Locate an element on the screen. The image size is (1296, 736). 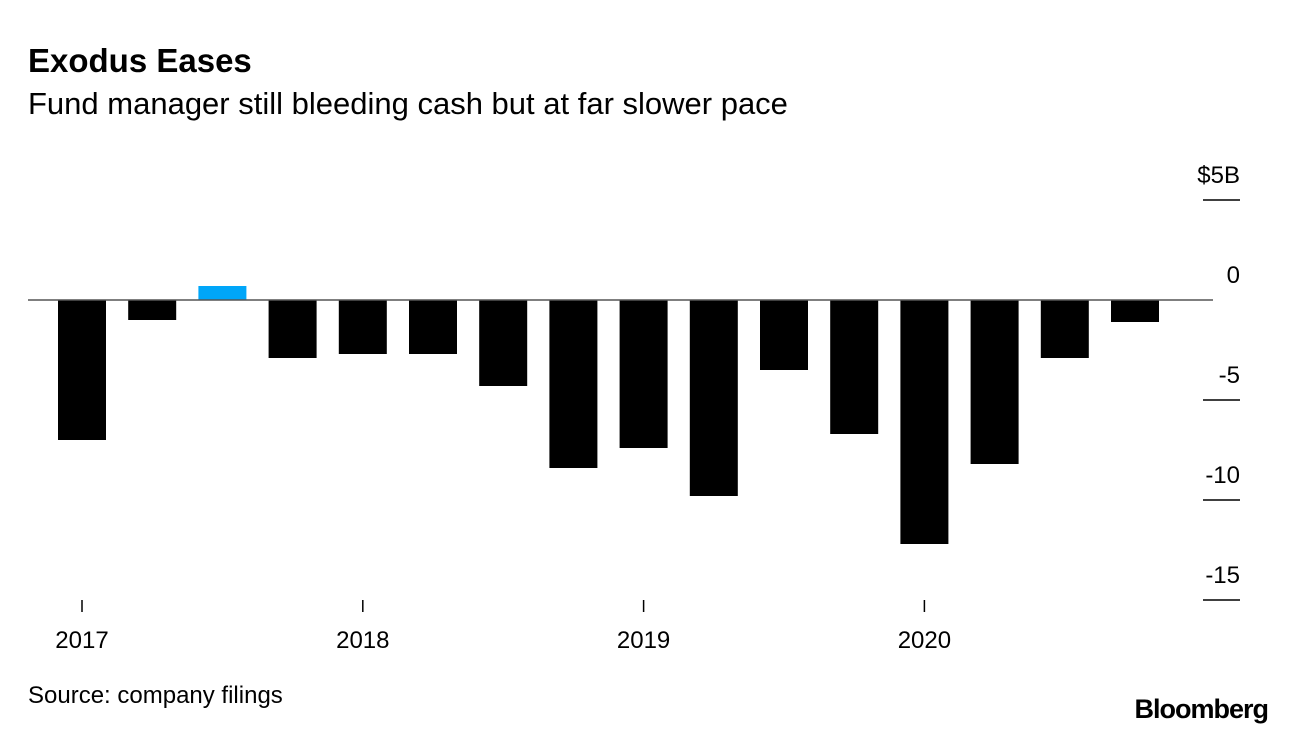
x-tick-label: 2017 is located at coordinates (81, 640).